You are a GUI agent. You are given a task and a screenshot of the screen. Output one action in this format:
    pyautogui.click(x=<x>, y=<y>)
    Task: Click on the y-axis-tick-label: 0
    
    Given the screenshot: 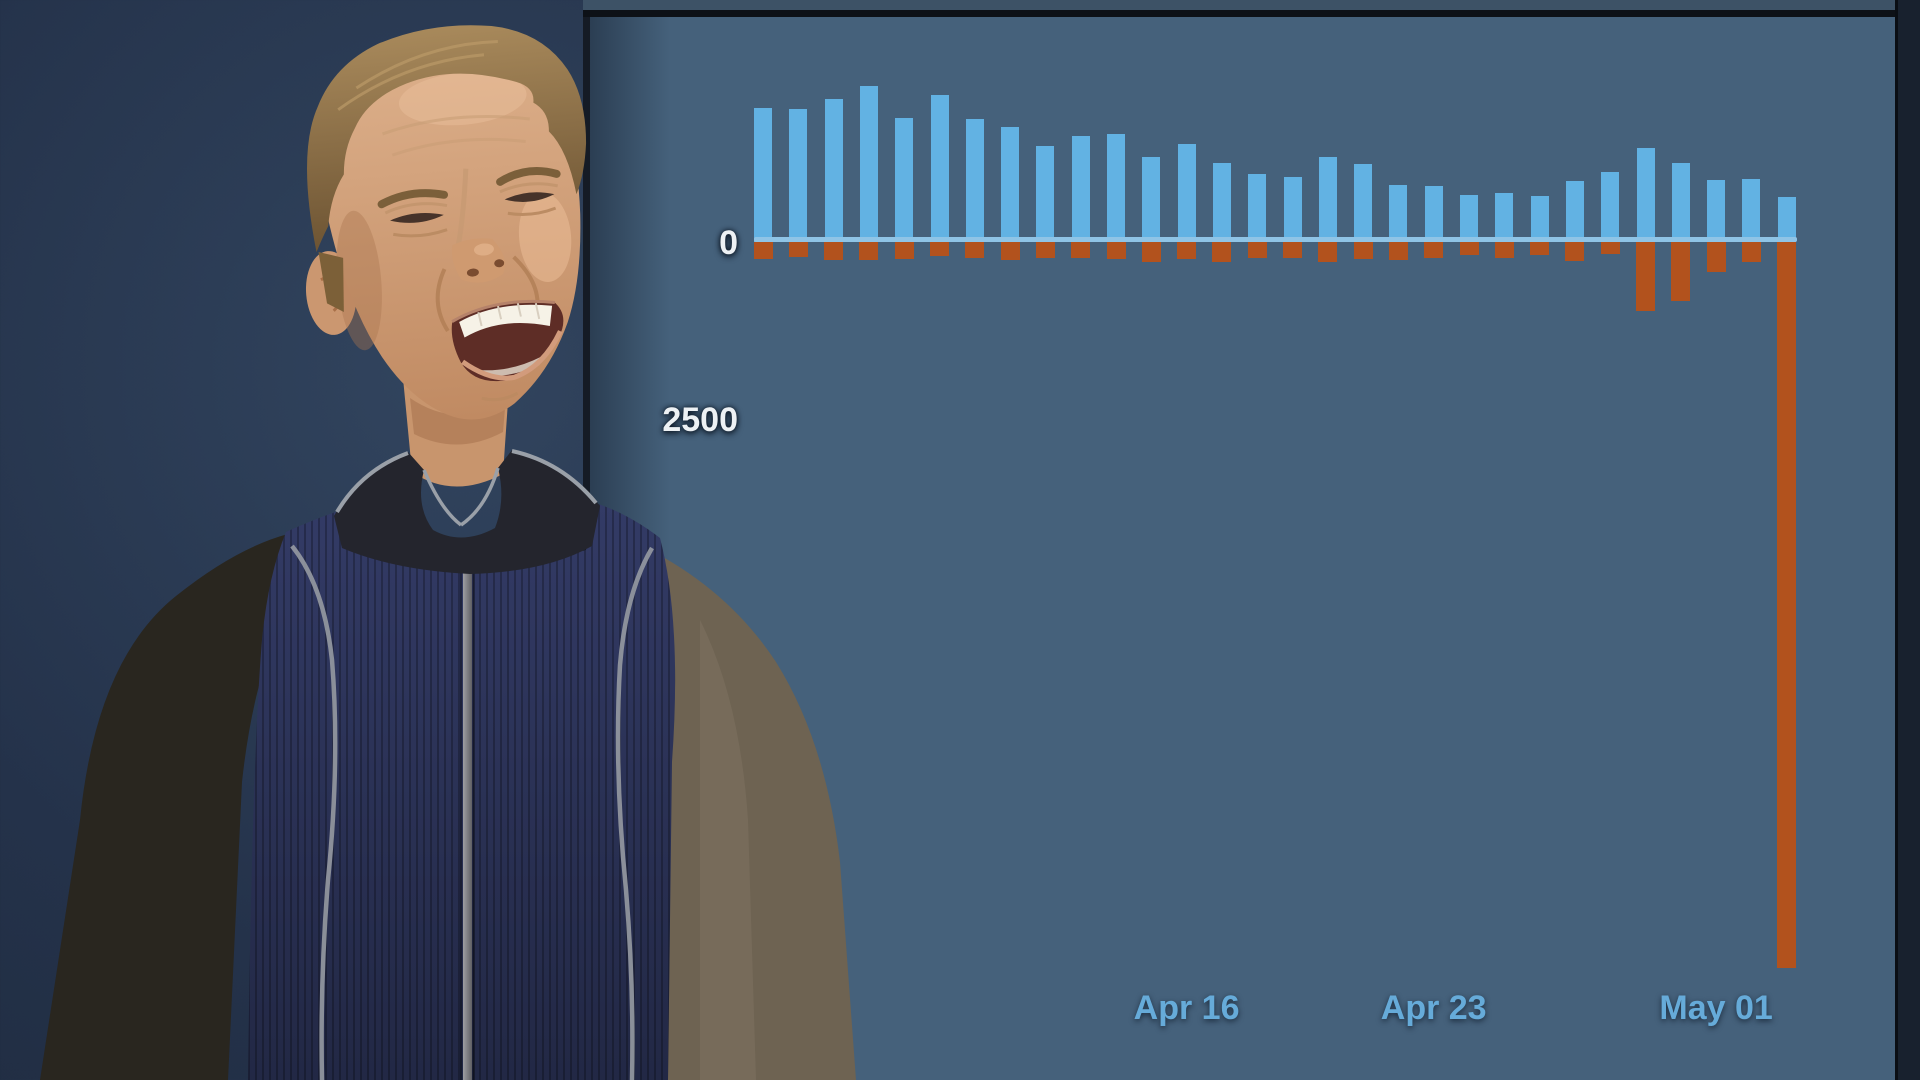 What is the action you would take?
    pyautogui.click(x=728, y=243)
    